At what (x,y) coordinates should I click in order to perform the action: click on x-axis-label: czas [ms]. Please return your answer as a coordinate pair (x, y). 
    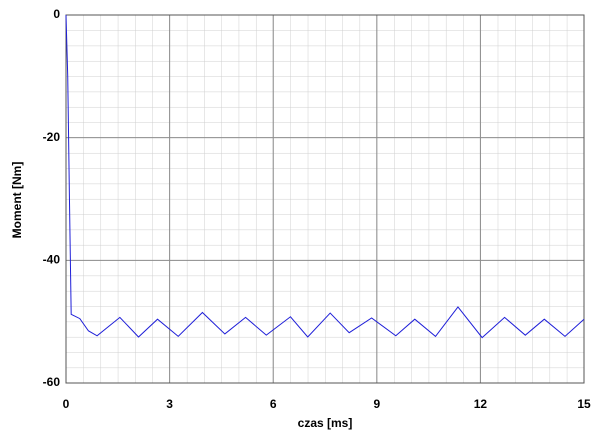
    Looking at the image, I should click on (325, 423).